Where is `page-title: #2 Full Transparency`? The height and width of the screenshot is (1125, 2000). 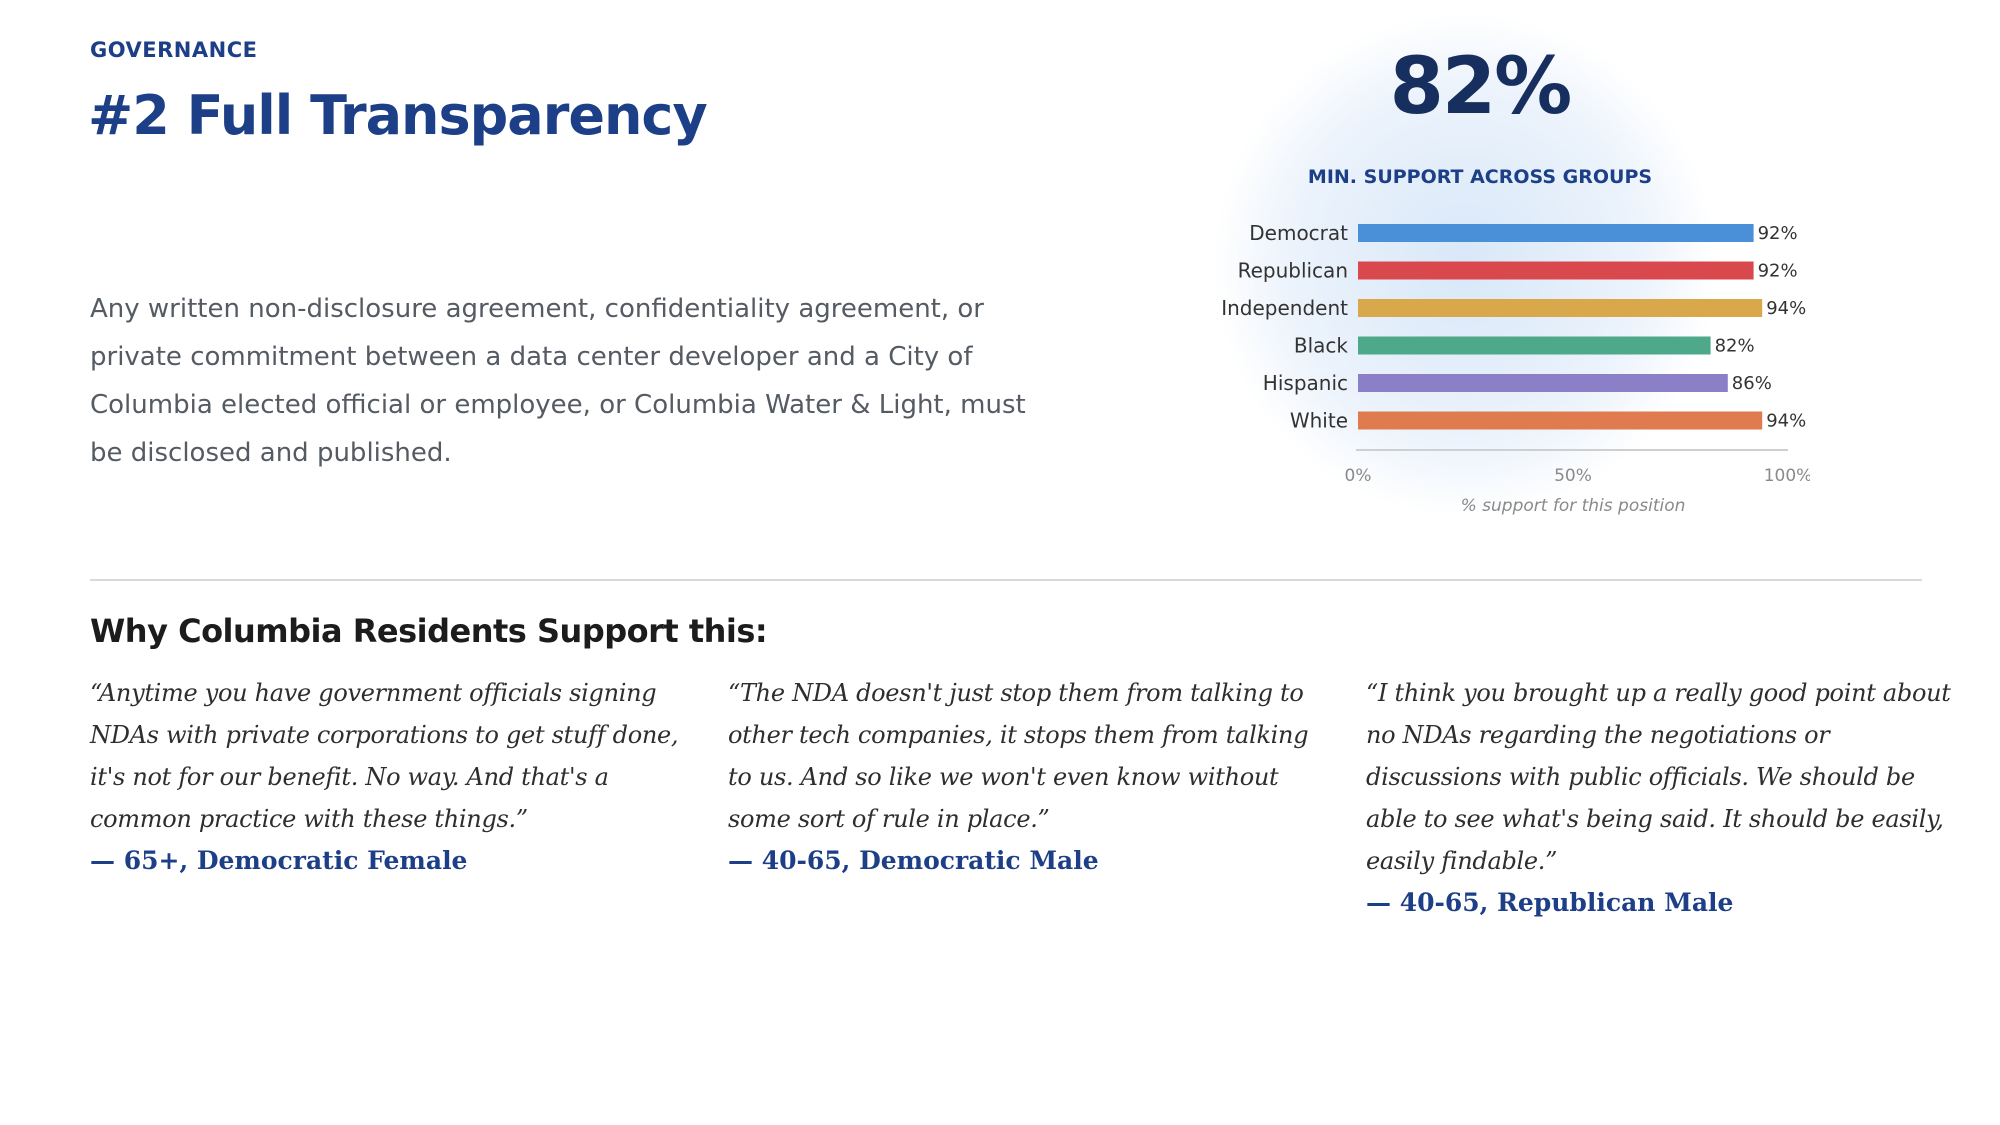 page-title: #2 Full Transparency is located at coordinates (398, 115).